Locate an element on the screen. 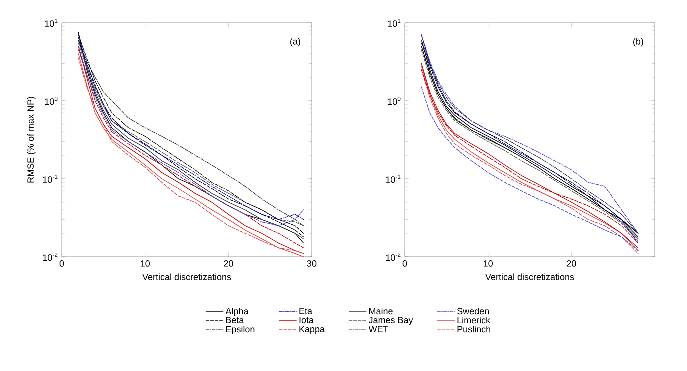  annotation: (b) is located at coordinates (639, 42).